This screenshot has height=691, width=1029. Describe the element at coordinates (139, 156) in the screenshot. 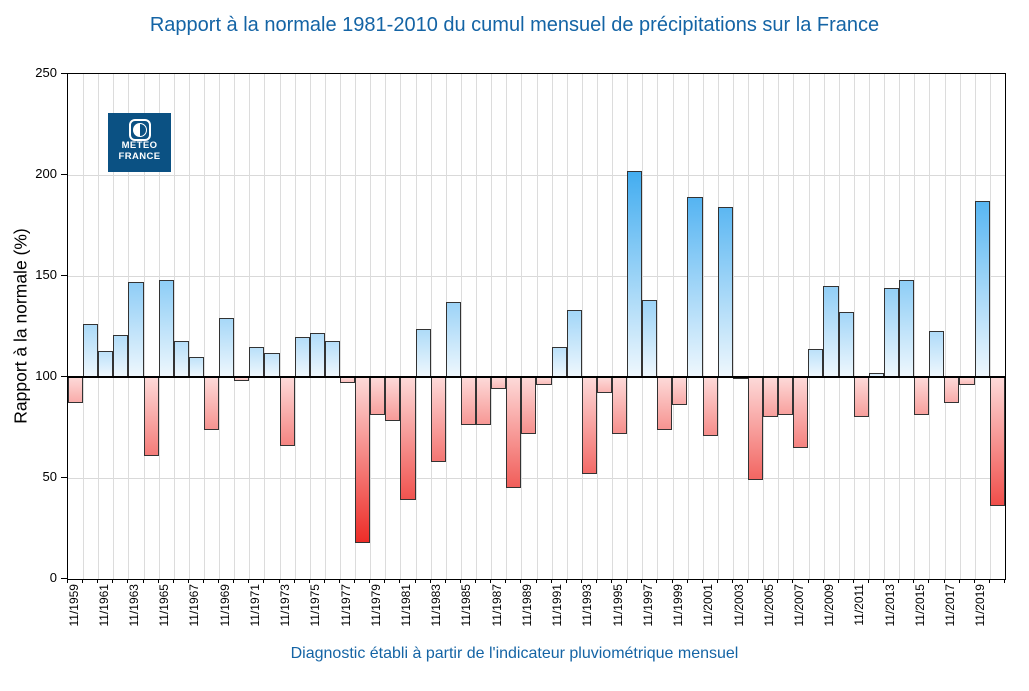

I see `logo-text-line2: FRANCE` at that location.